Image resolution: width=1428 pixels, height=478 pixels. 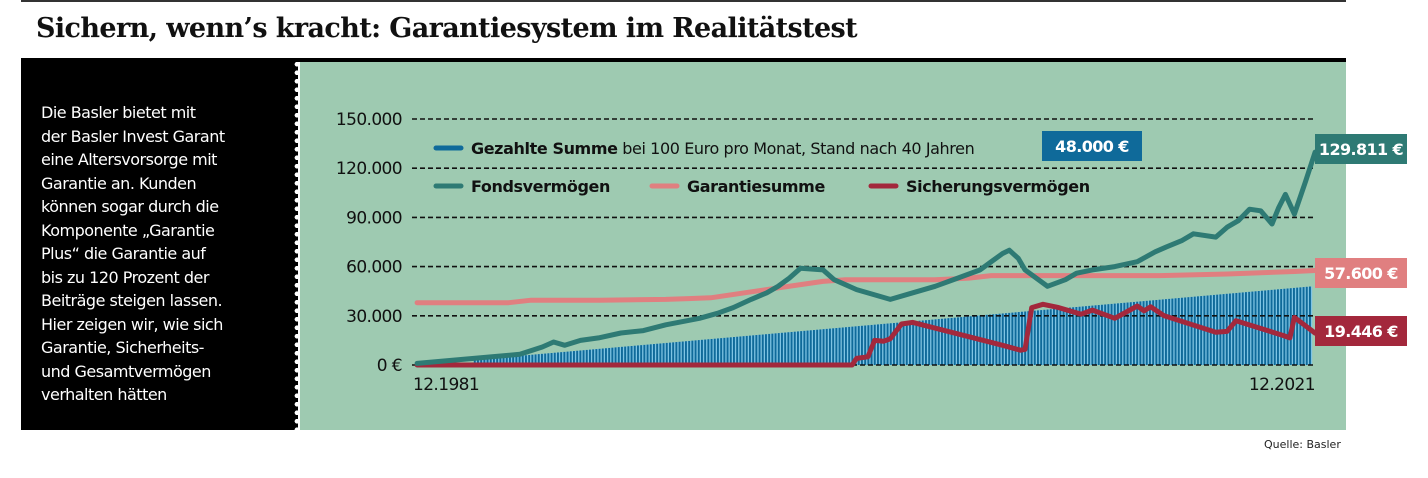 What do you see at coordinates (374, 268) in the screenshot?
I see `y-tick-label: 60.000` at bounding box center [374, 268].